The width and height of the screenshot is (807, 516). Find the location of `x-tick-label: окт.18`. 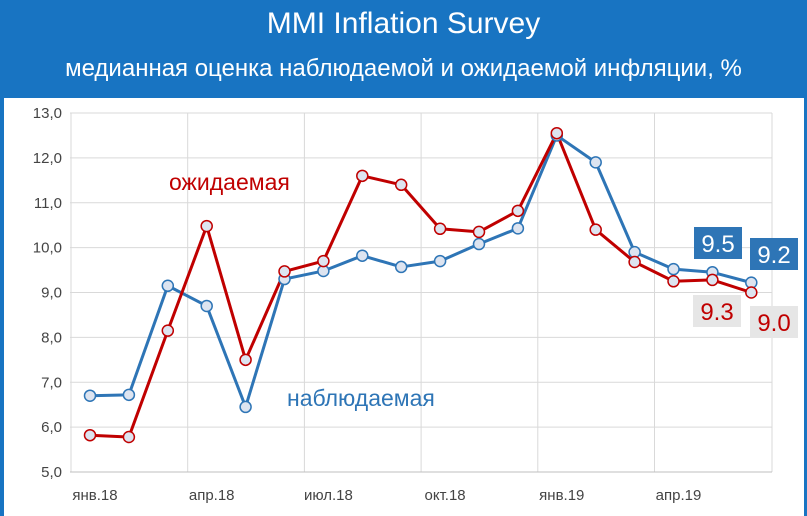

x-tick-label: окт.18 is located at coordinates (445, 495).